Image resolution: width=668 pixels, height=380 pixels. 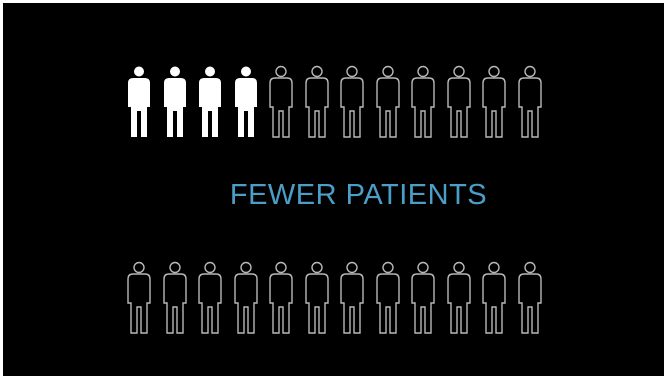 I want to click on patient-row-top, so click(x=339, y=102).